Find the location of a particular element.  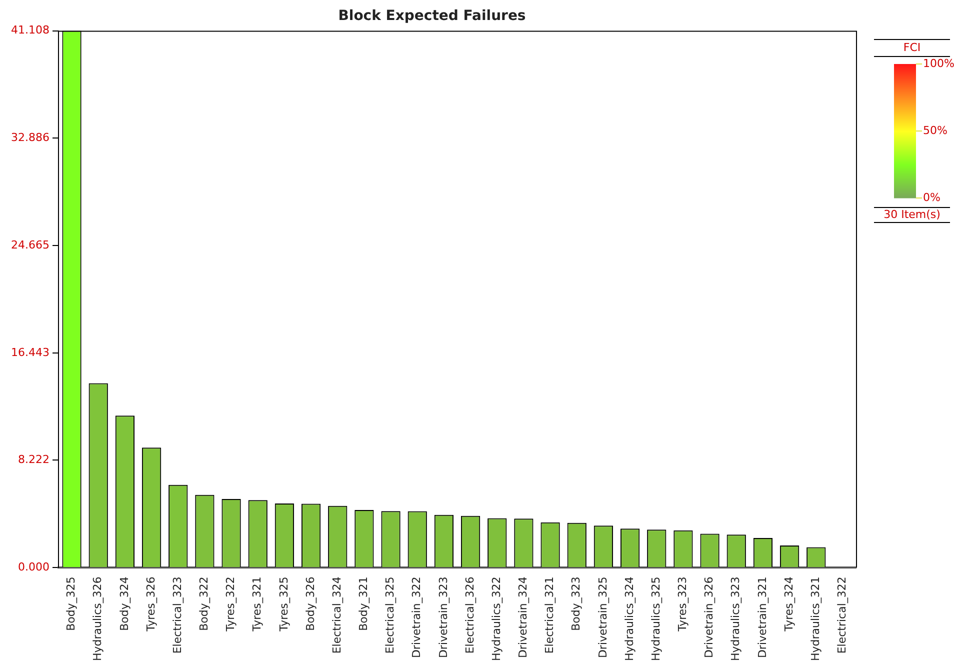

x-tick-label: Tyres_322 is located at coordinates (231, 604).